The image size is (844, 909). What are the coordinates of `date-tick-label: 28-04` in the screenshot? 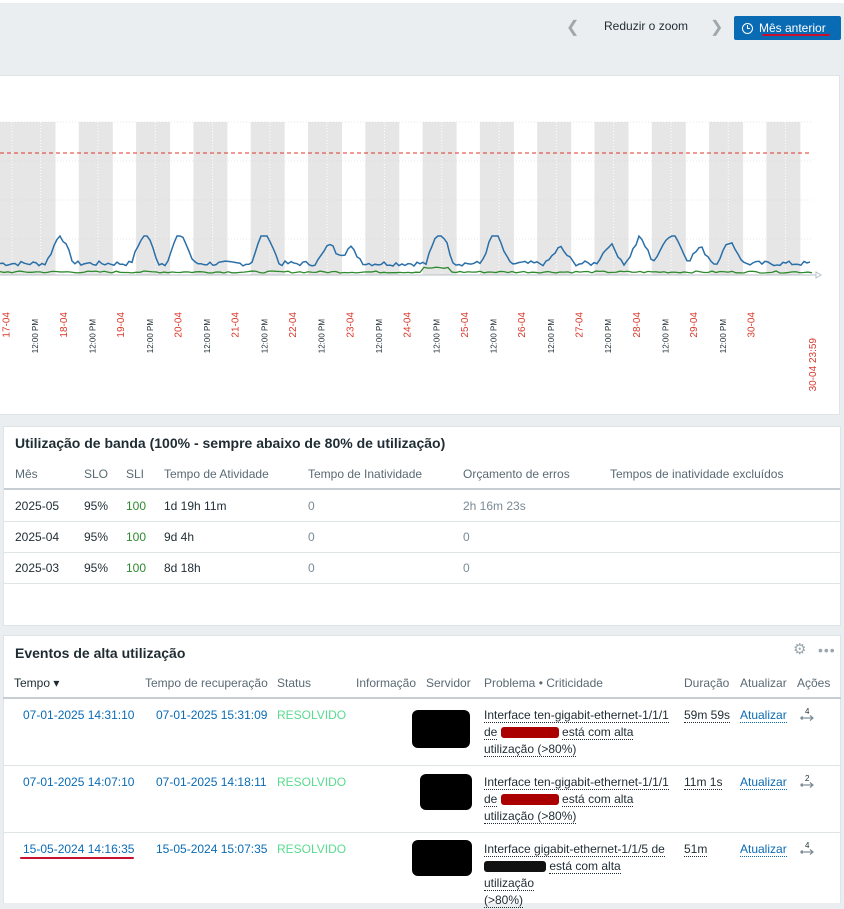 It's located at (637, 325).